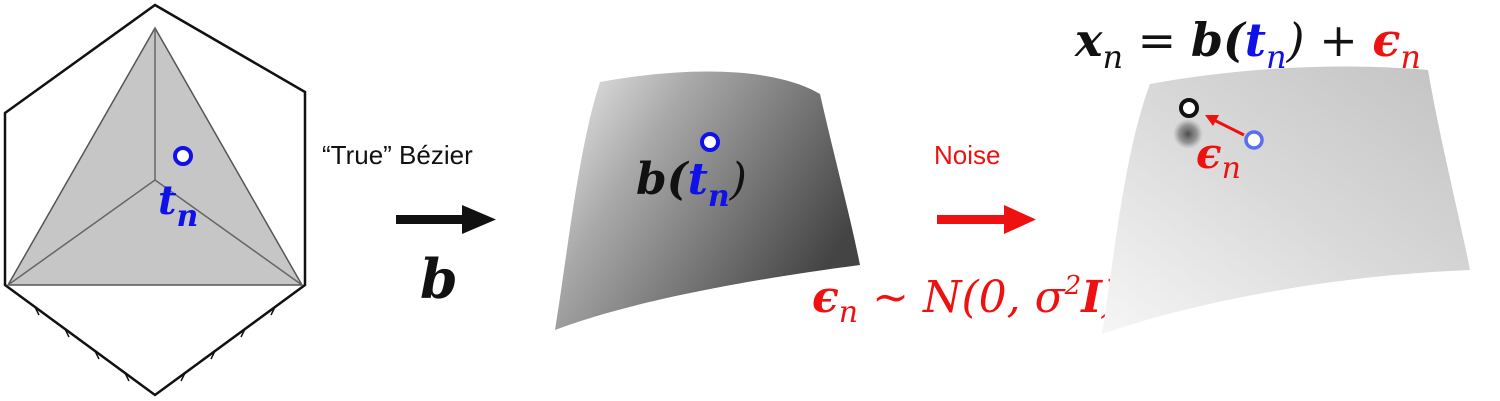 The image size is (1500, 401). I want to click on noise-arrow-icon, so click(1225, 126).